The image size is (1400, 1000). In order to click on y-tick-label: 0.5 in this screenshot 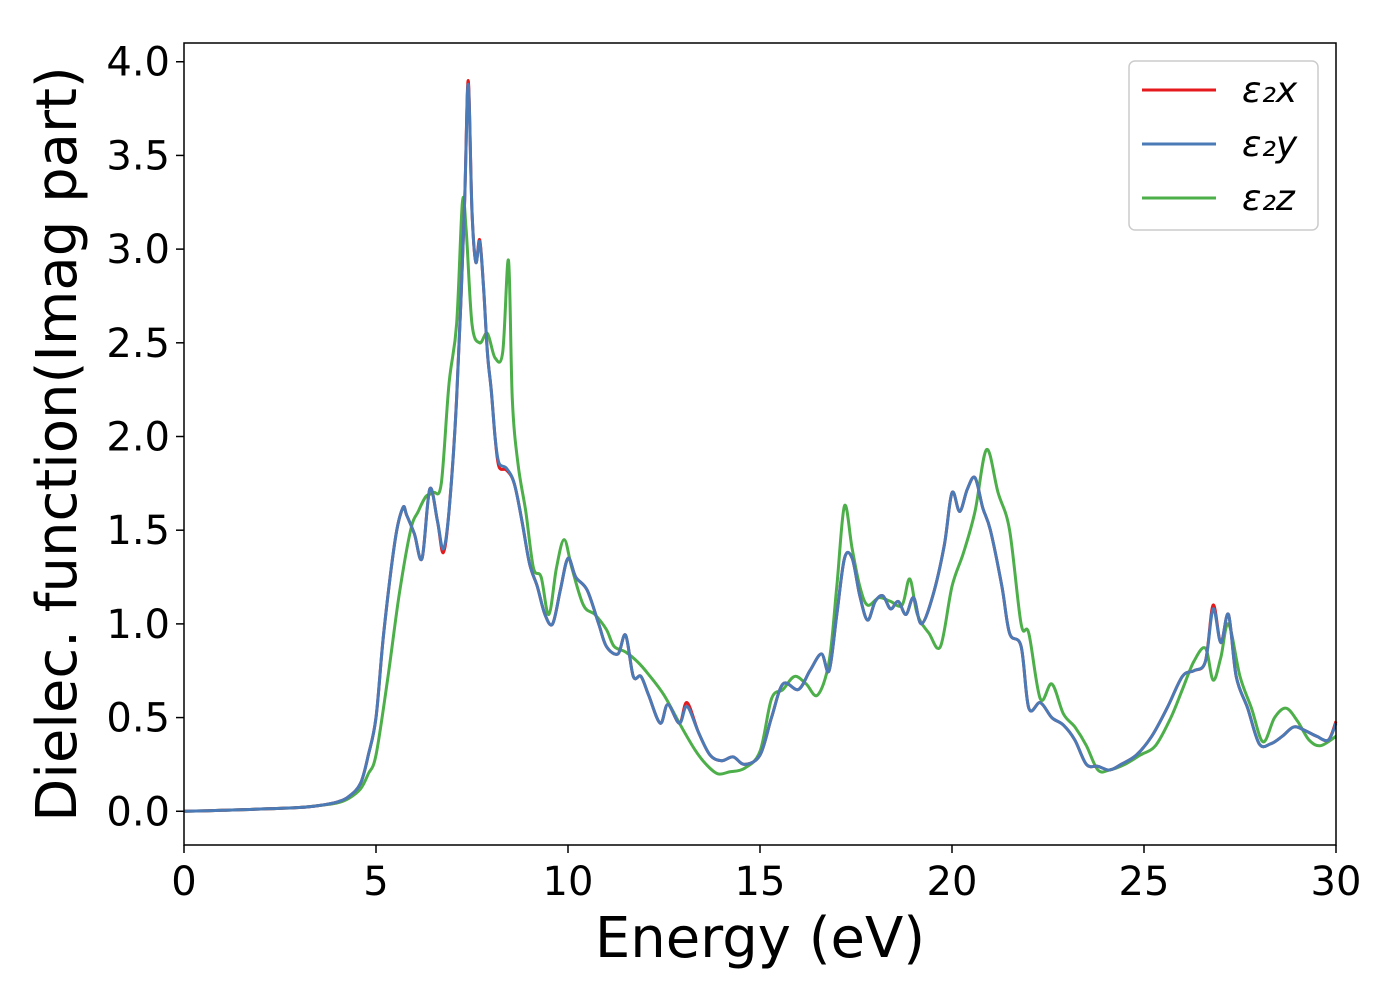, I will do `click(138, 719)`.